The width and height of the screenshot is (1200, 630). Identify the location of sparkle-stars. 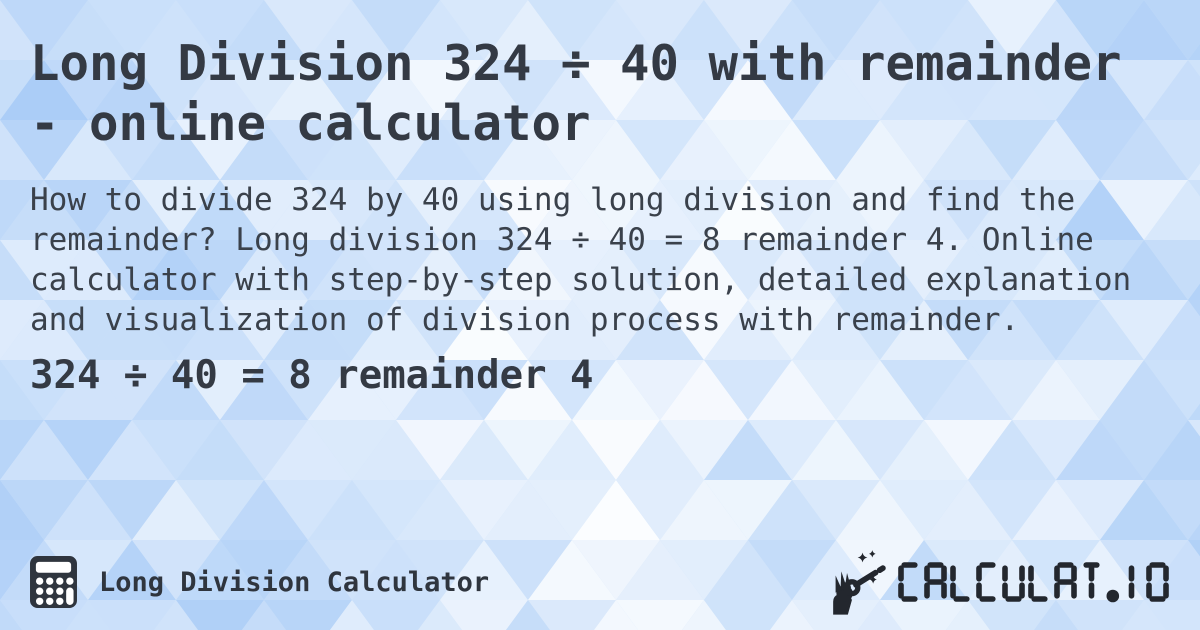
(867, 567).